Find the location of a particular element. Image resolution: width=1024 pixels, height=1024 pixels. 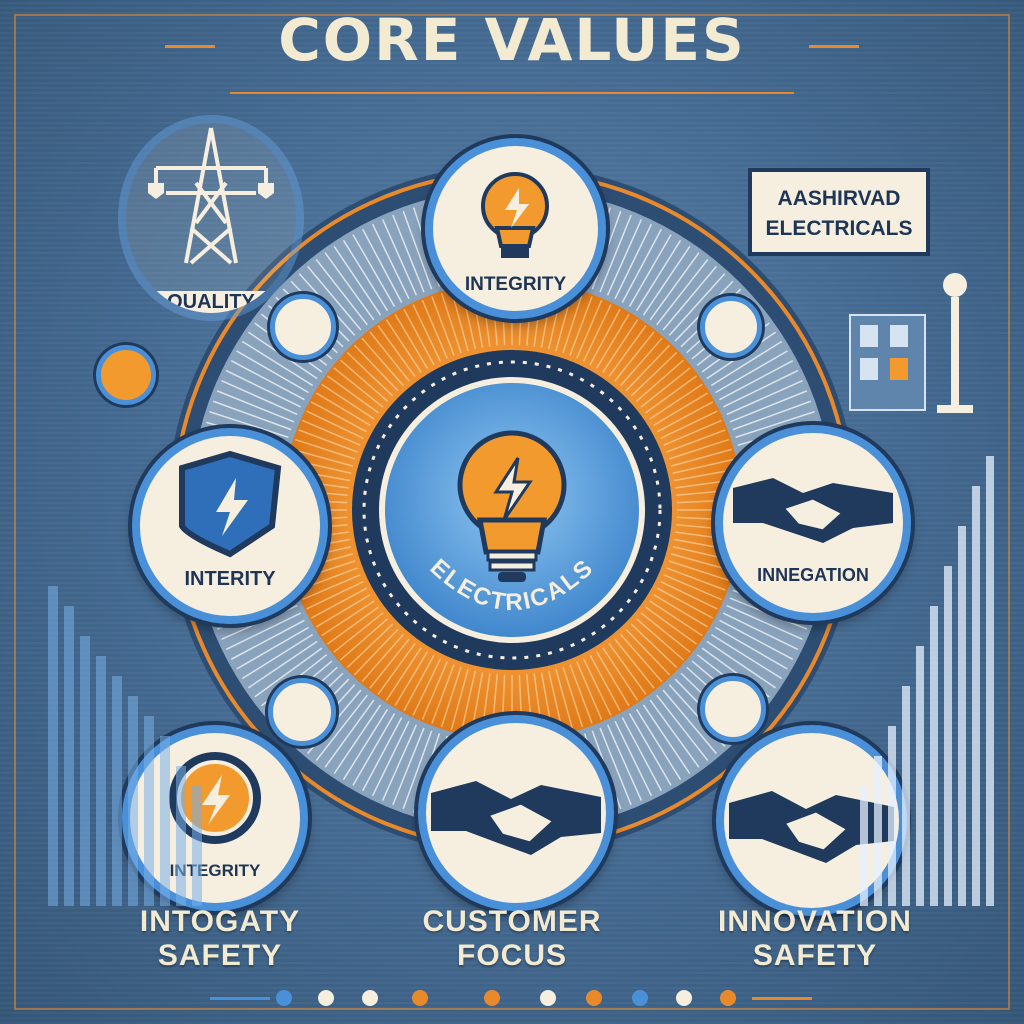

caption-right: INNOVATION SAFETY is located at coordinates (815, 939).